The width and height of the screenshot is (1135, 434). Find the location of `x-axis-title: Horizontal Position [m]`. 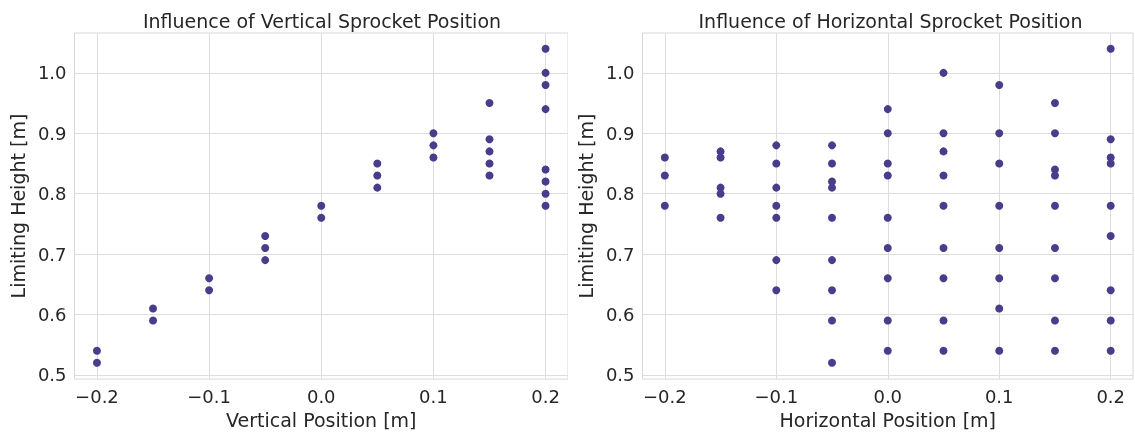

x-axis-title: Horizontal Position [m] is located at coordinates (887, 419).